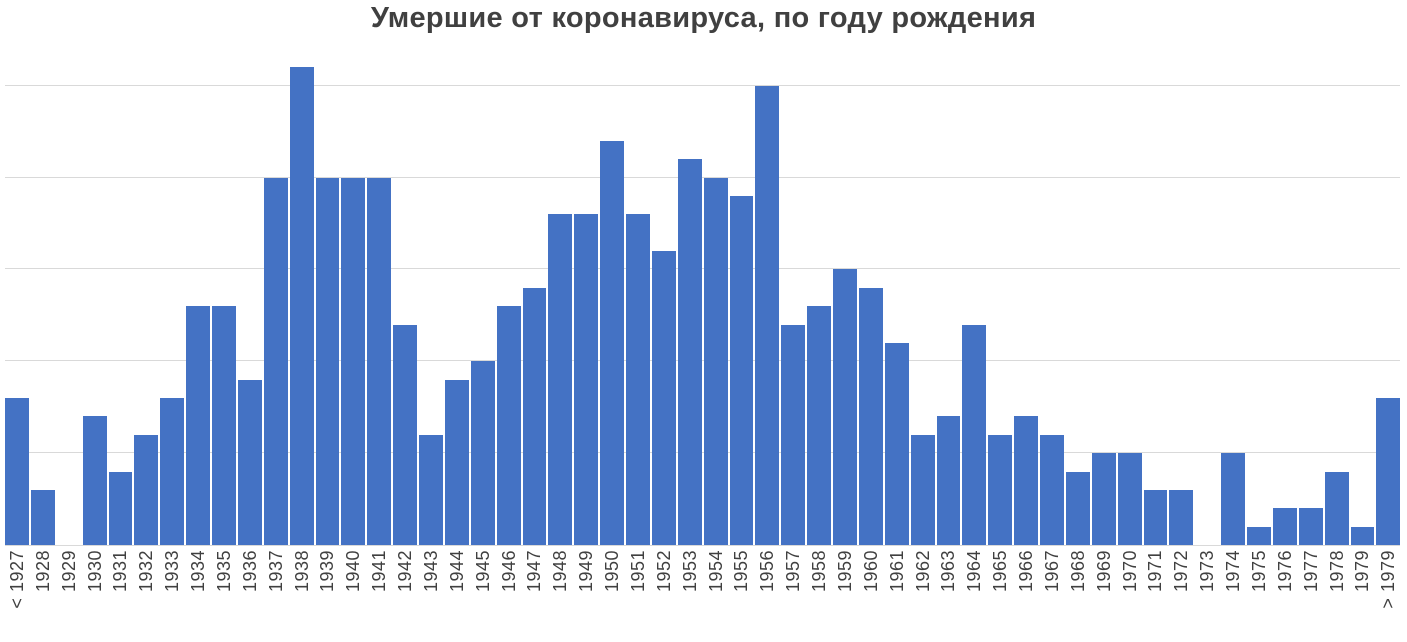 The width and height of the screenshot is (1407, 642). What do you see at coordinates (43, 596) in the screenshot?
I see `x-axis-label-slot: 1928` at bounding box center [43, 596].